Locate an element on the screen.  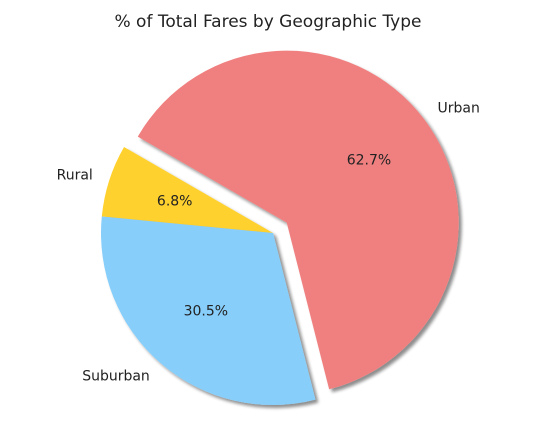
slice-label-suburban: Suburban is located at coordinates (116, 377).